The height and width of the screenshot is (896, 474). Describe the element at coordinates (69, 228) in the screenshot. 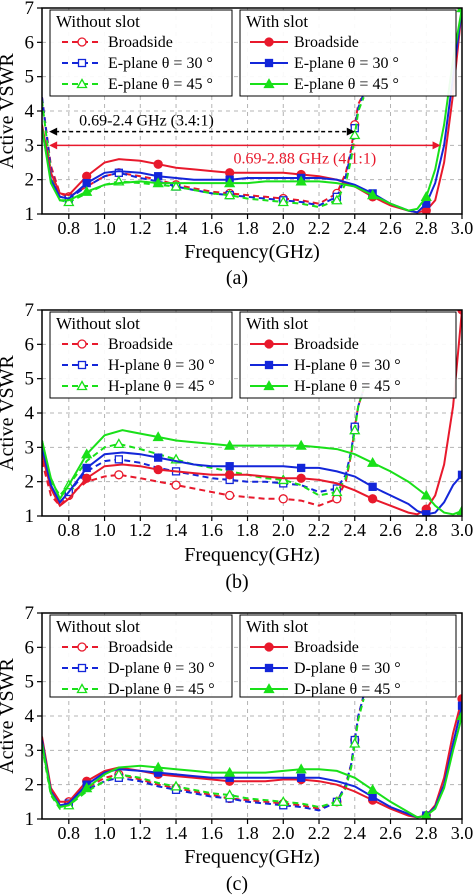

I see `x-tick-label: 0.8` at that location.